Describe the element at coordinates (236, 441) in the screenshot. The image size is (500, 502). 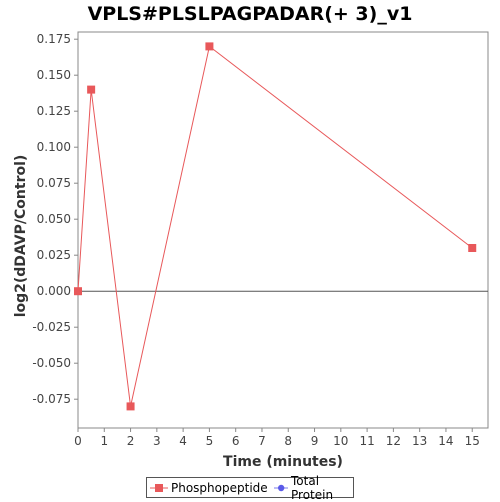
I see `x-tick-label: 6` at that location.